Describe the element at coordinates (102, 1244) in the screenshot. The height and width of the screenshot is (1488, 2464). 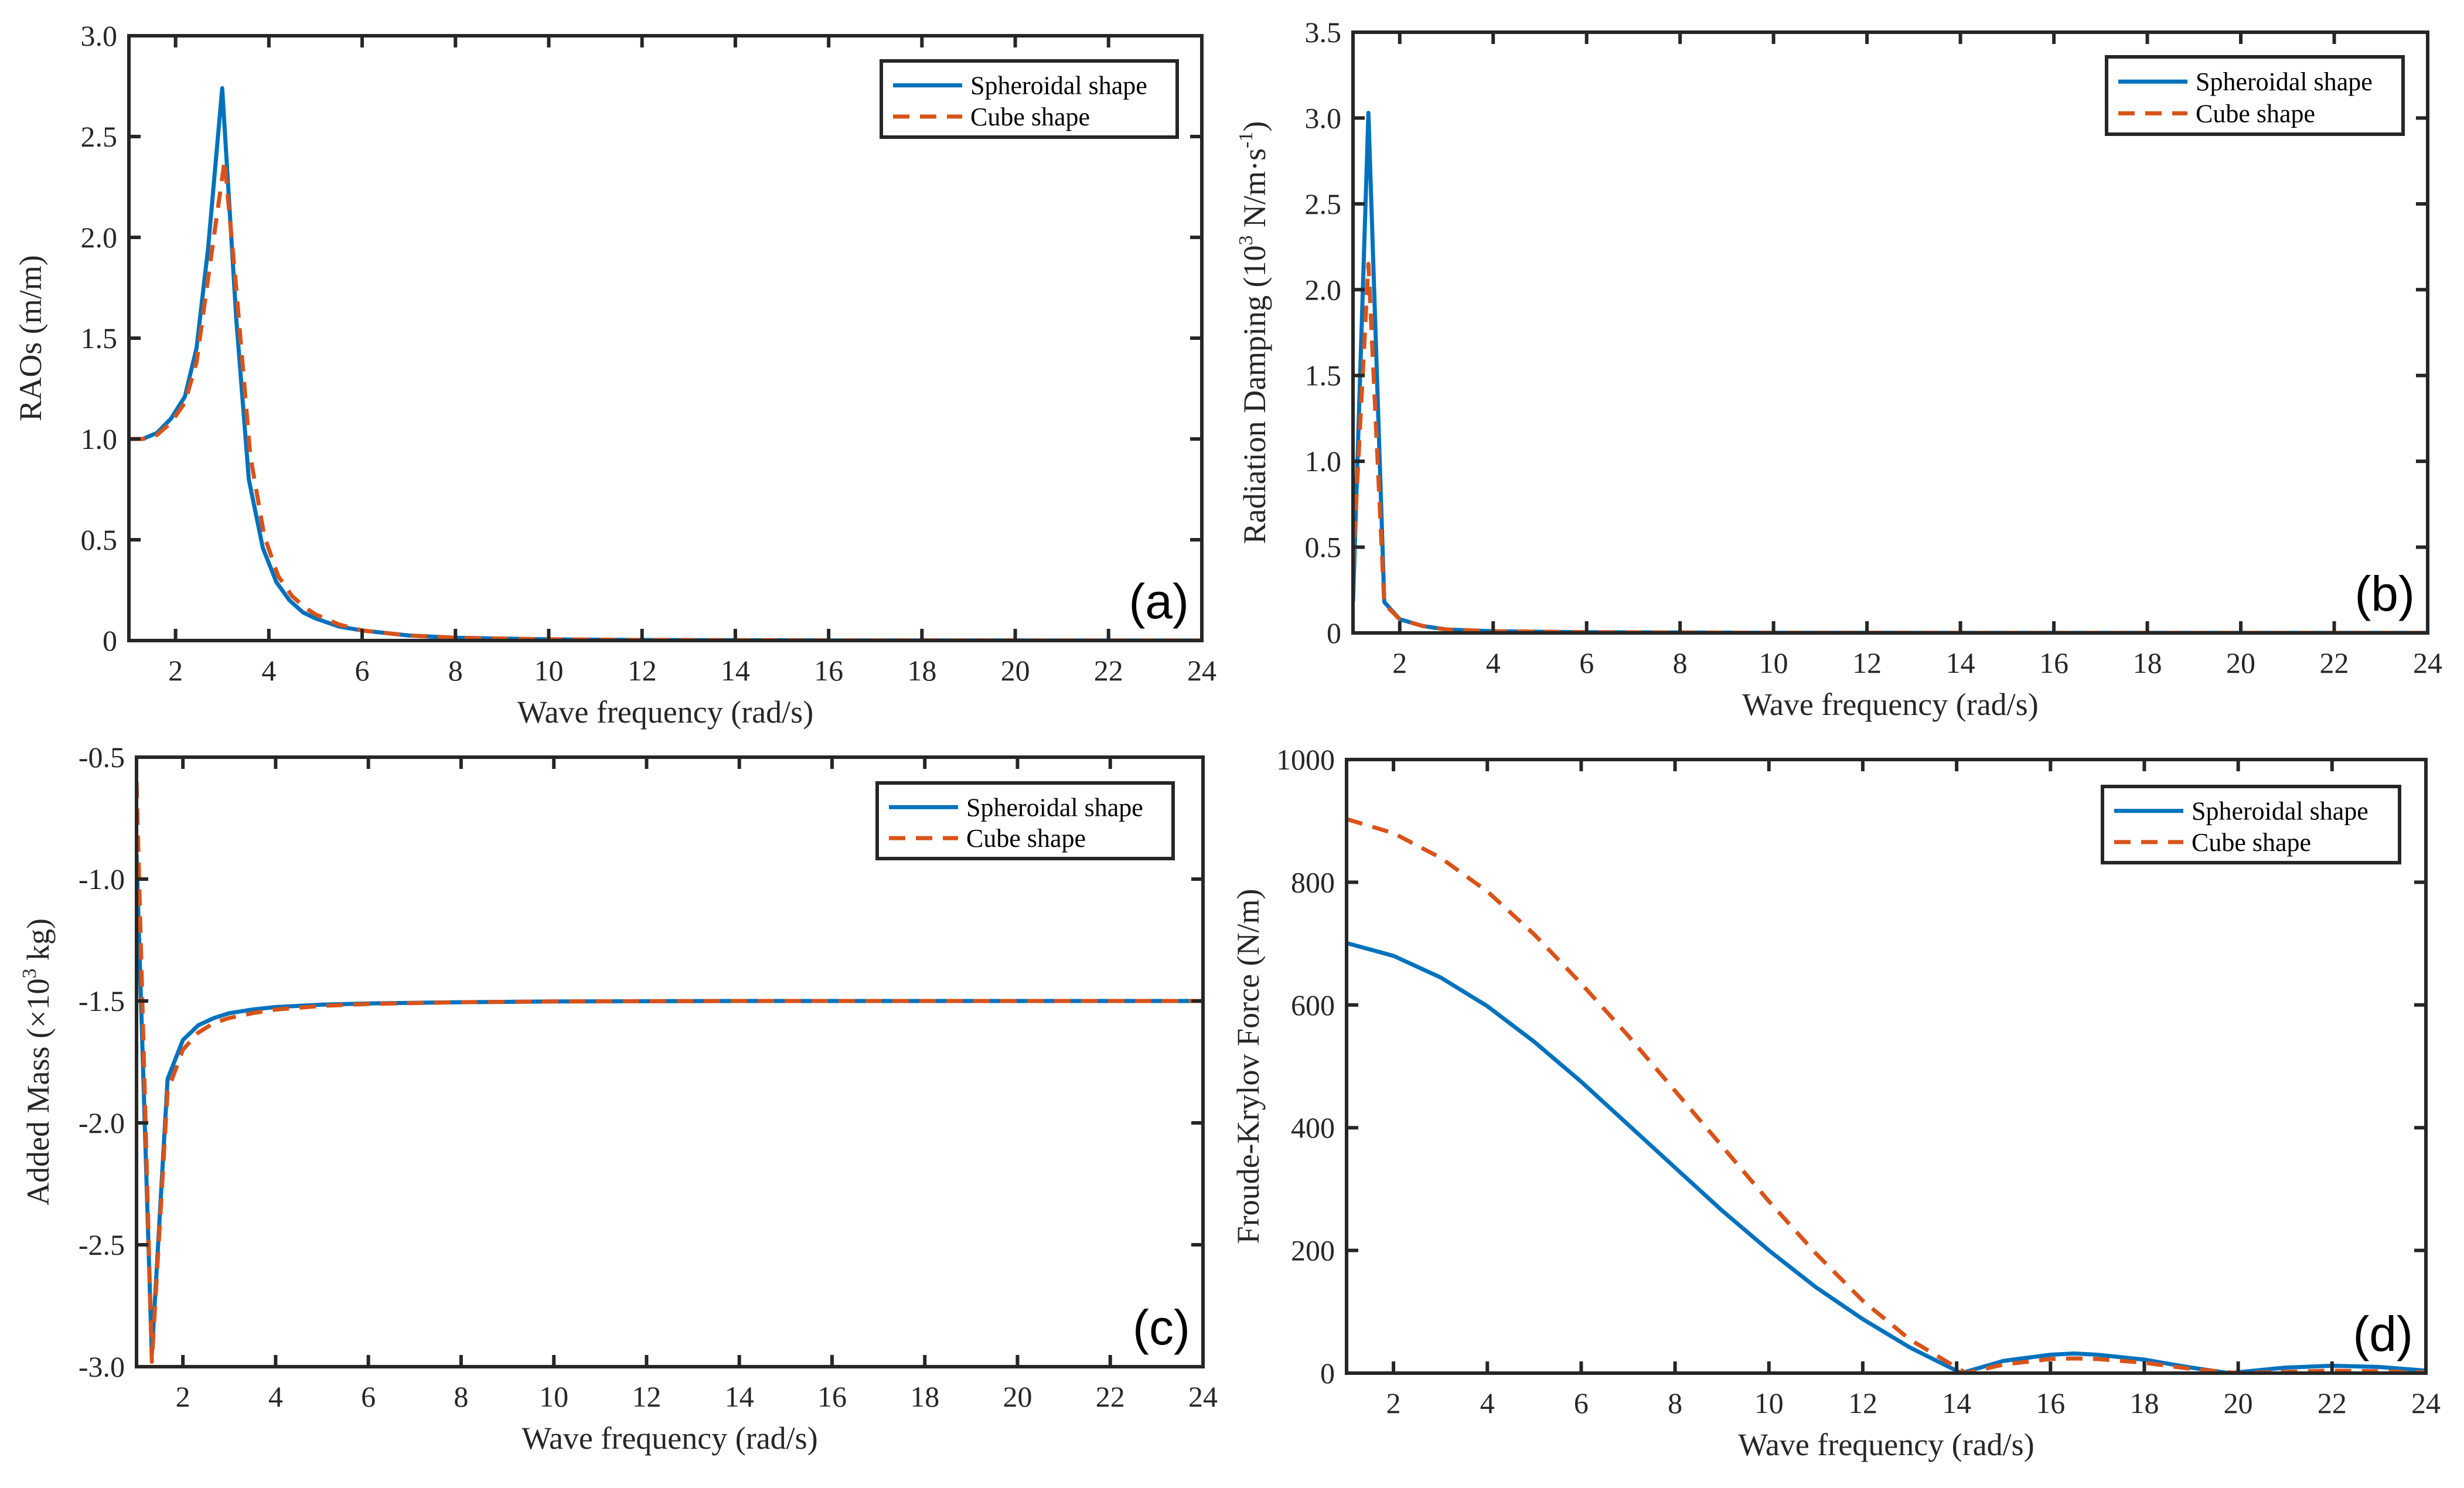
I see `y-tick-label: -2.5` at that location.